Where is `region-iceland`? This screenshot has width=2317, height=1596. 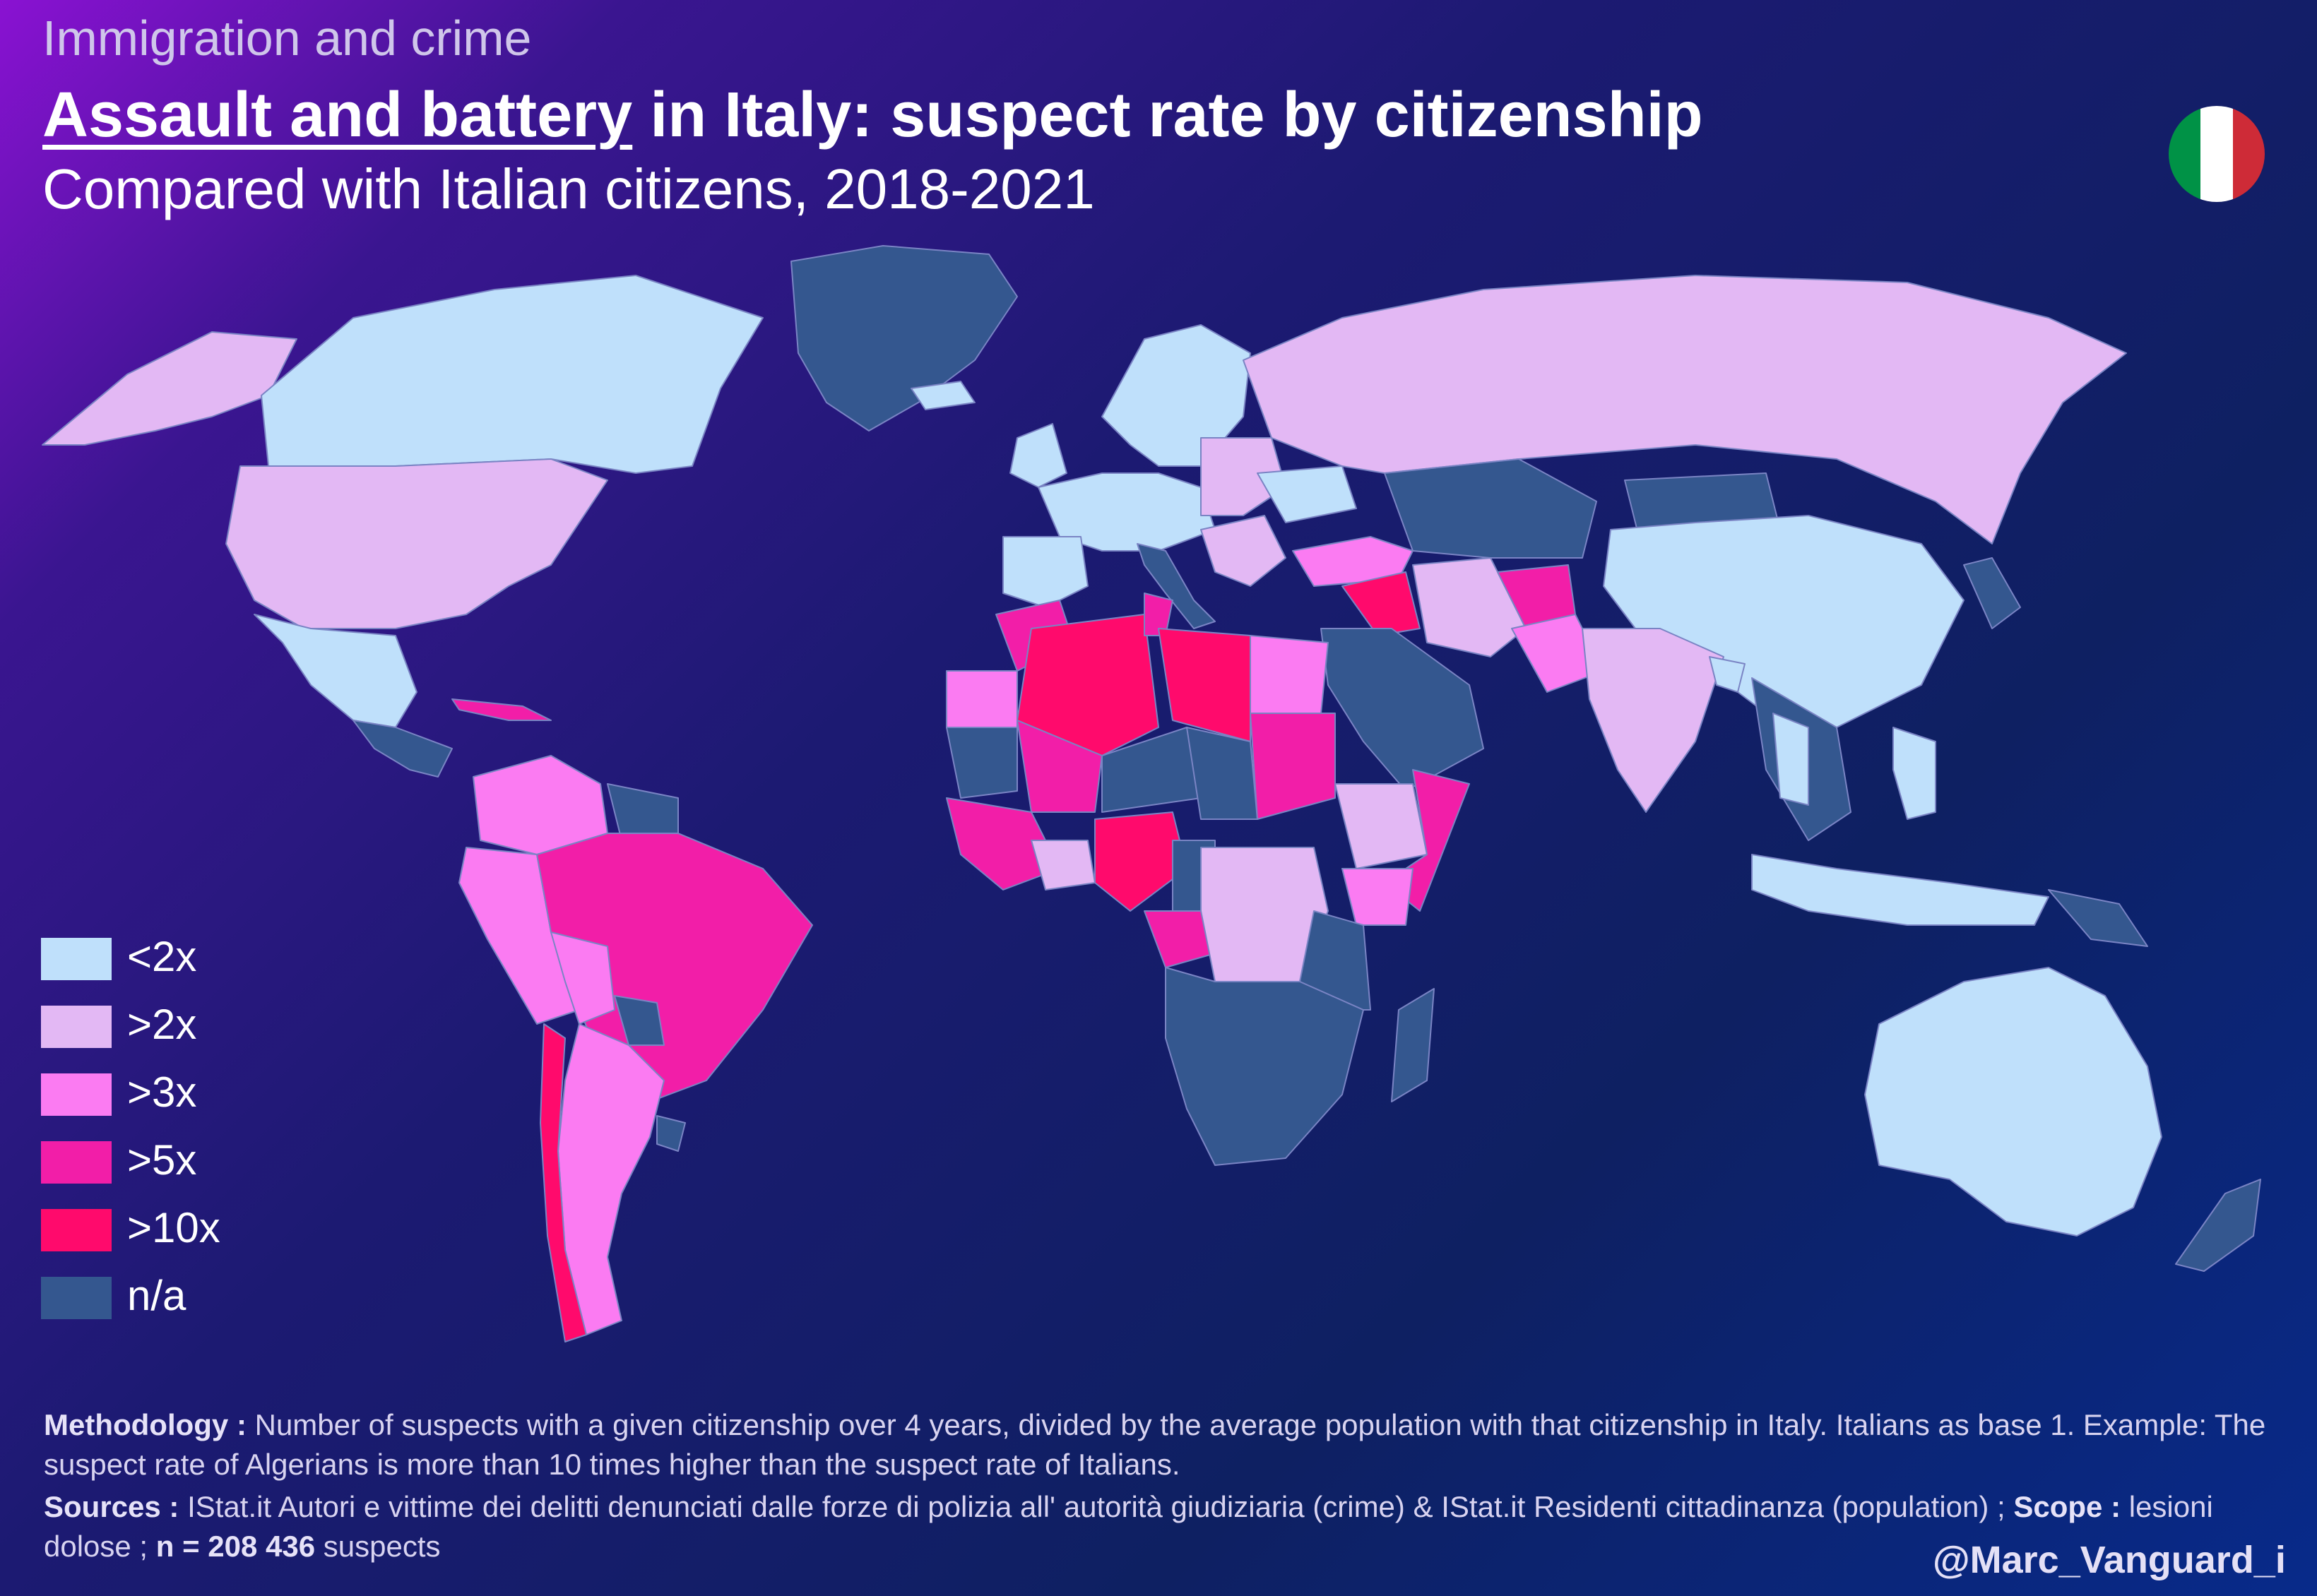
region-iceland is located at coordinates (943, 396).